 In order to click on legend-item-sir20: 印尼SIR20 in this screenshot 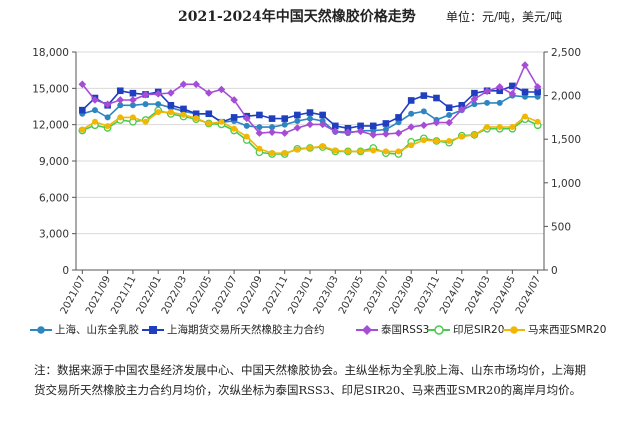, I will do `click(466, 329)`.